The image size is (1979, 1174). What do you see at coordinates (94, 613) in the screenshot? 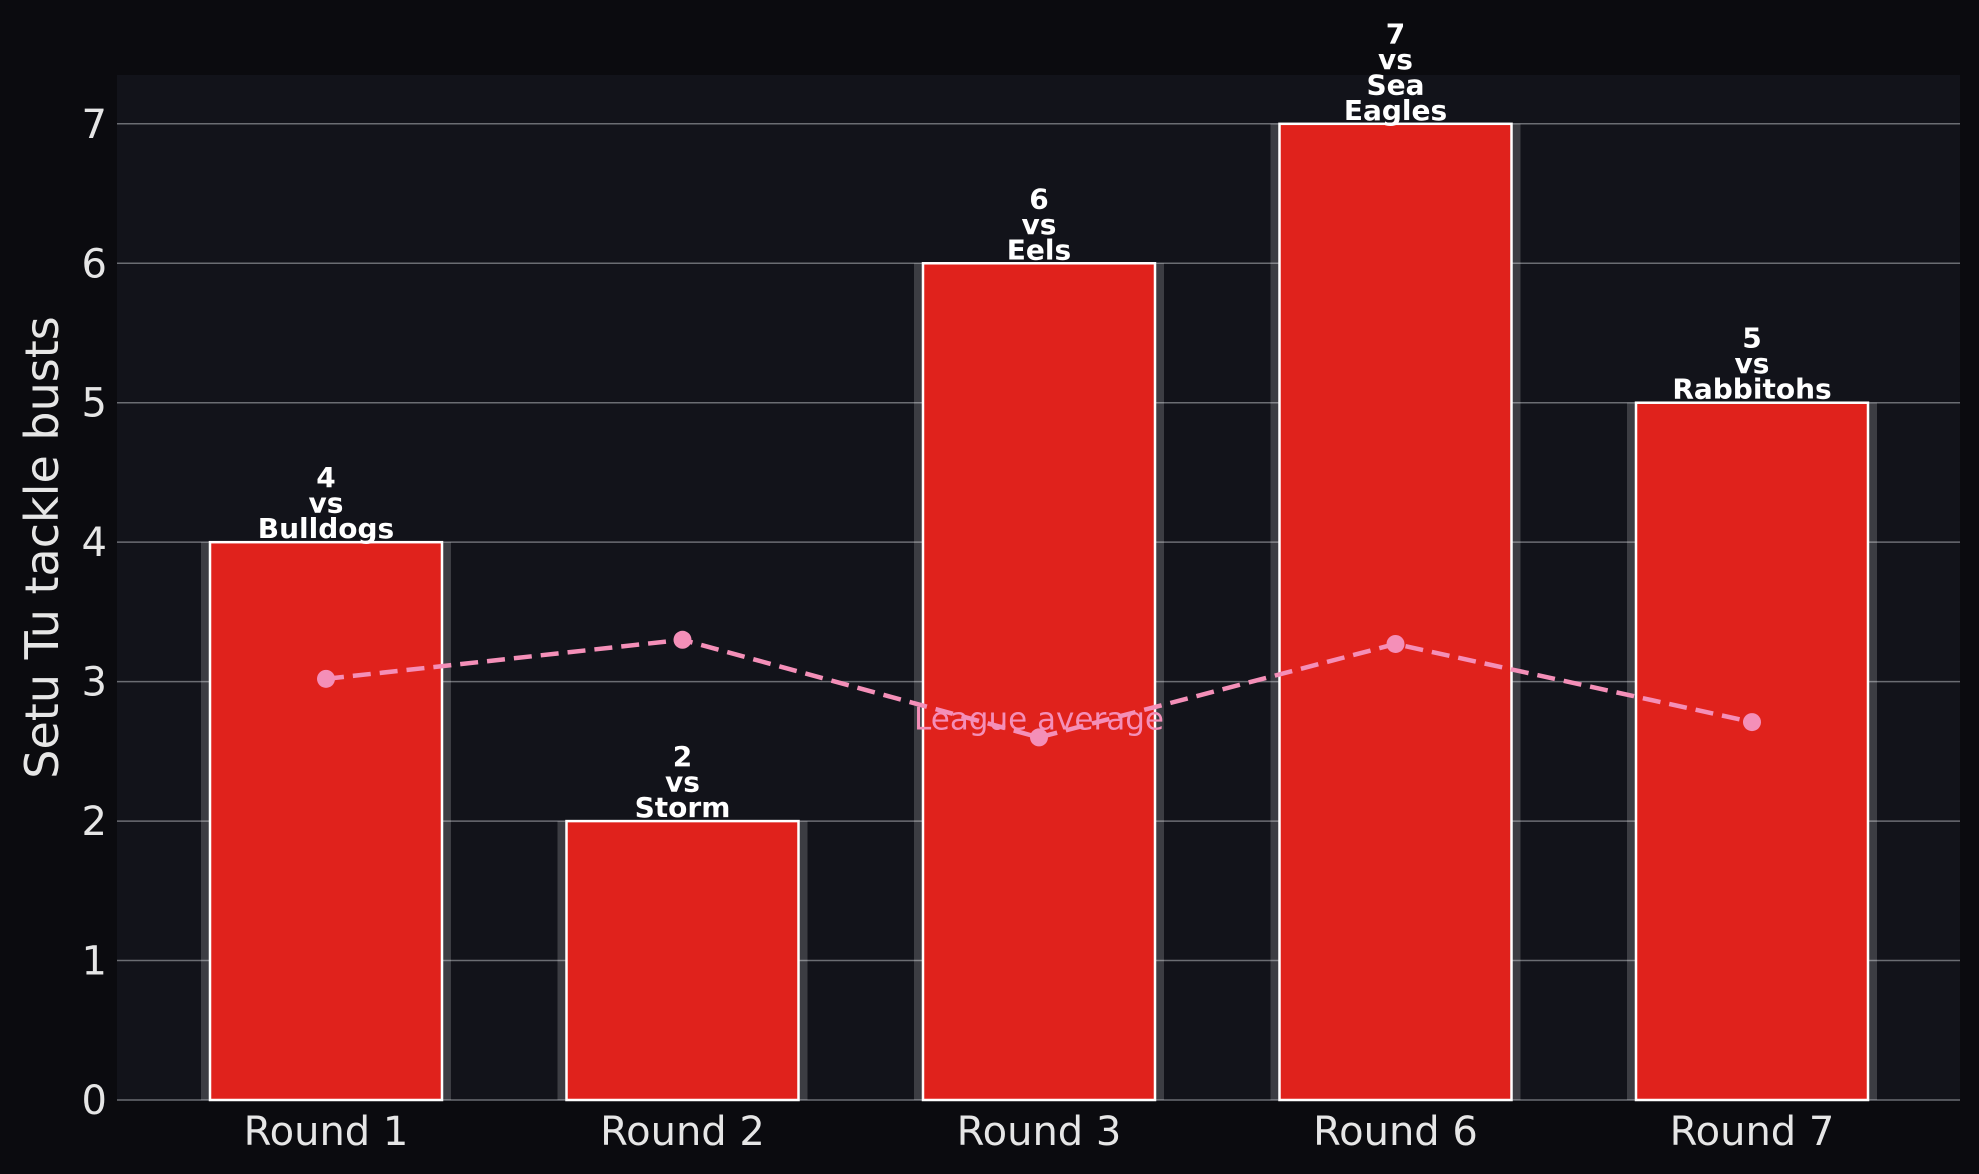
I see `y-axis-ticks: 0 1 2 3 4 5 6 7` at bounding box center [94, 613].